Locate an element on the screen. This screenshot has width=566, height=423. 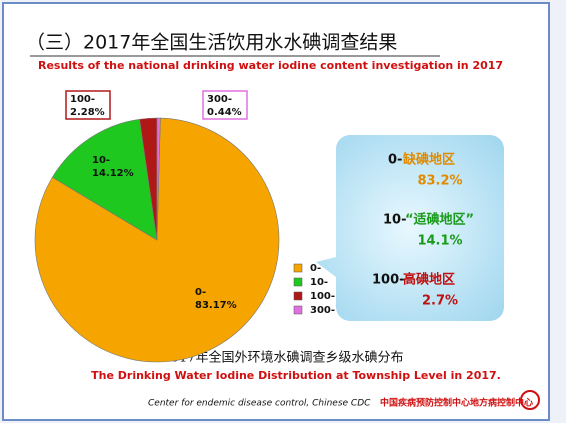
slice-value-label: 14.12% is located at coordinates (113, 173).